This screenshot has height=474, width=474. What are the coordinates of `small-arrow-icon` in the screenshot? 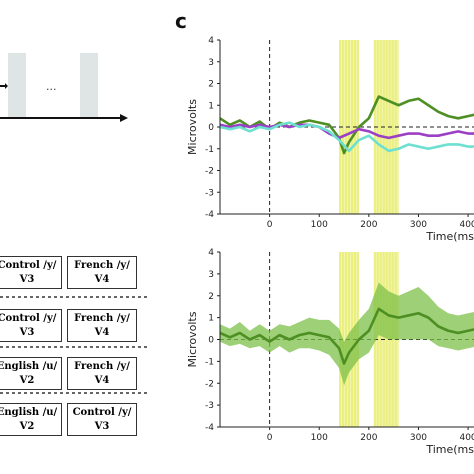 It's located at (4, 86).